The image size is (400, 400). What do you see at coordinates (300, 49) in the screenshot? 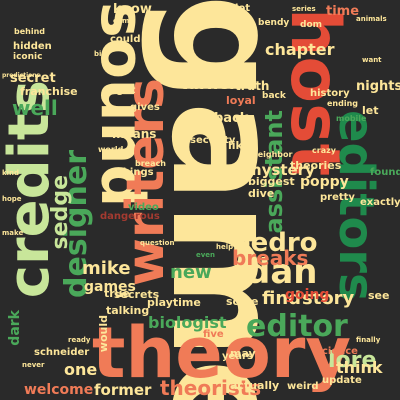
I see `word: chapter` at bounding box center [300, 49].